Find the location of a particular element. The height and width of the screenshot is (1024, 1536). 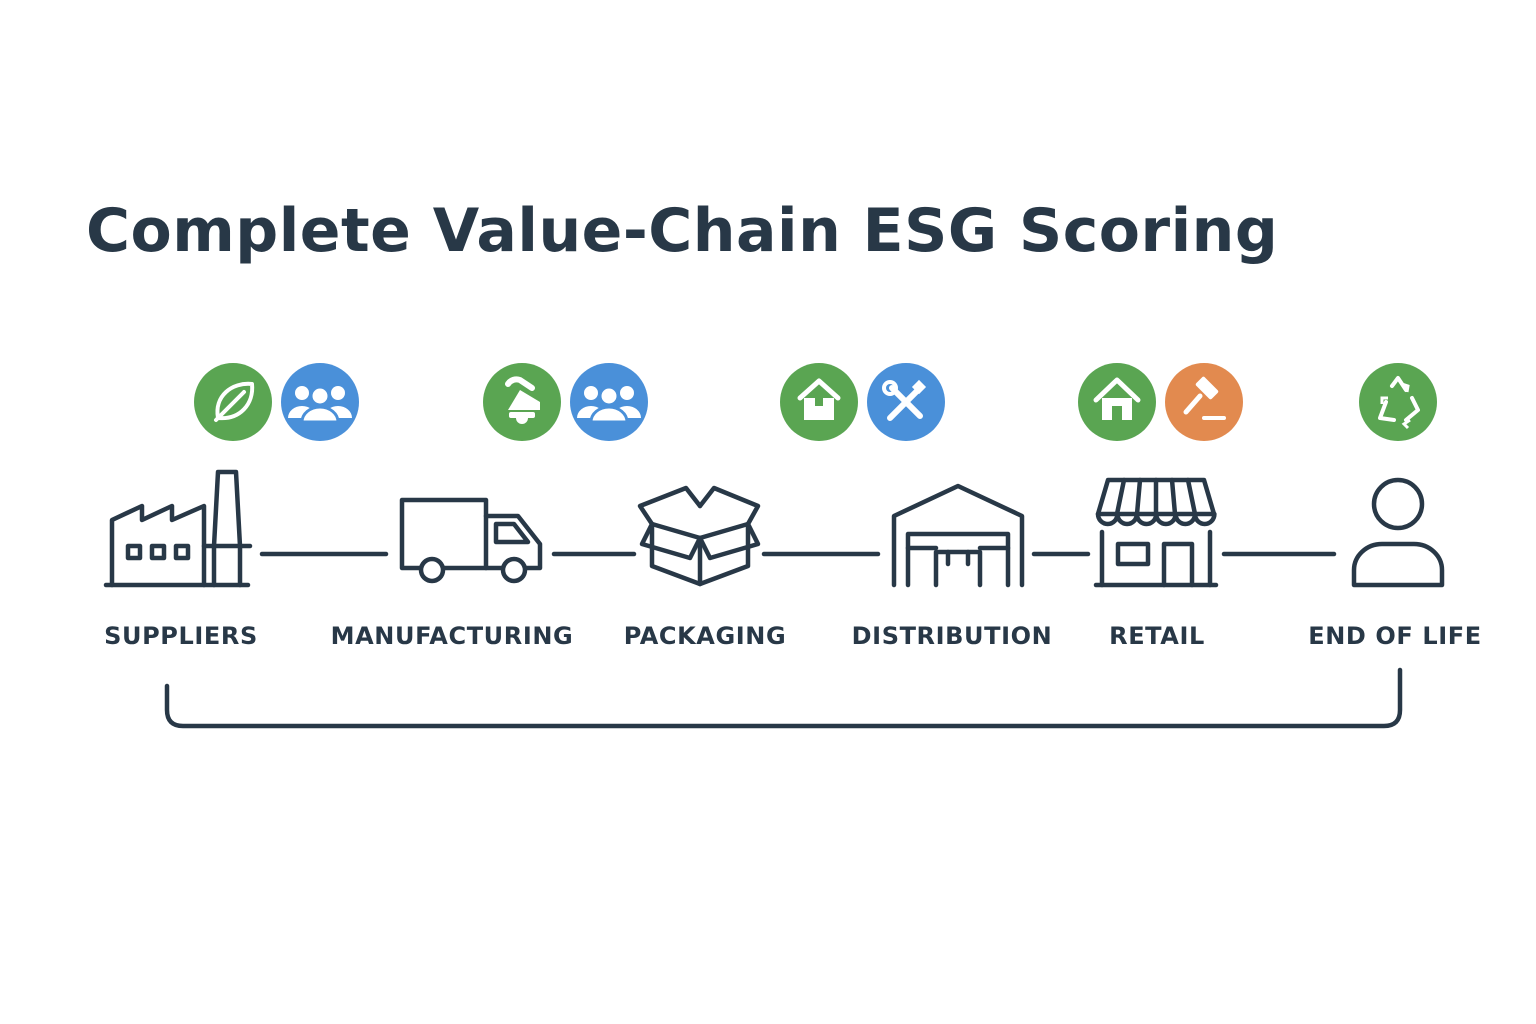

recycle-icon is located at coordinates (1398, 402).